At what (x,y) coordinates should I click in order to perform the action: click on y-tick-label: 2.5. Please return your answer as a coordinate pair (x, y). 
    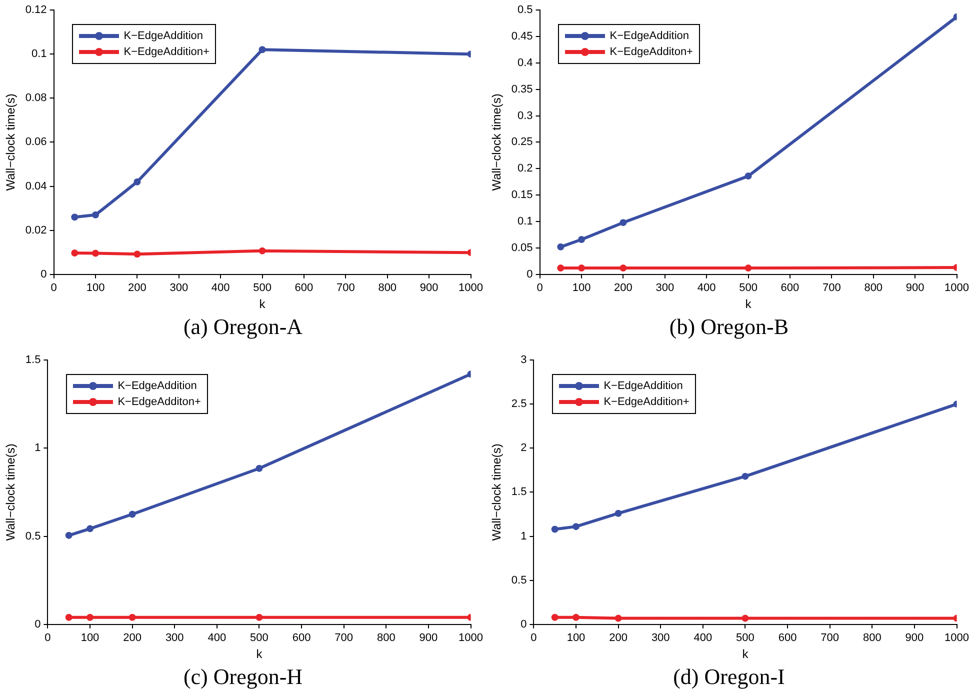
    Looking at the image, I should click on (519, 404).